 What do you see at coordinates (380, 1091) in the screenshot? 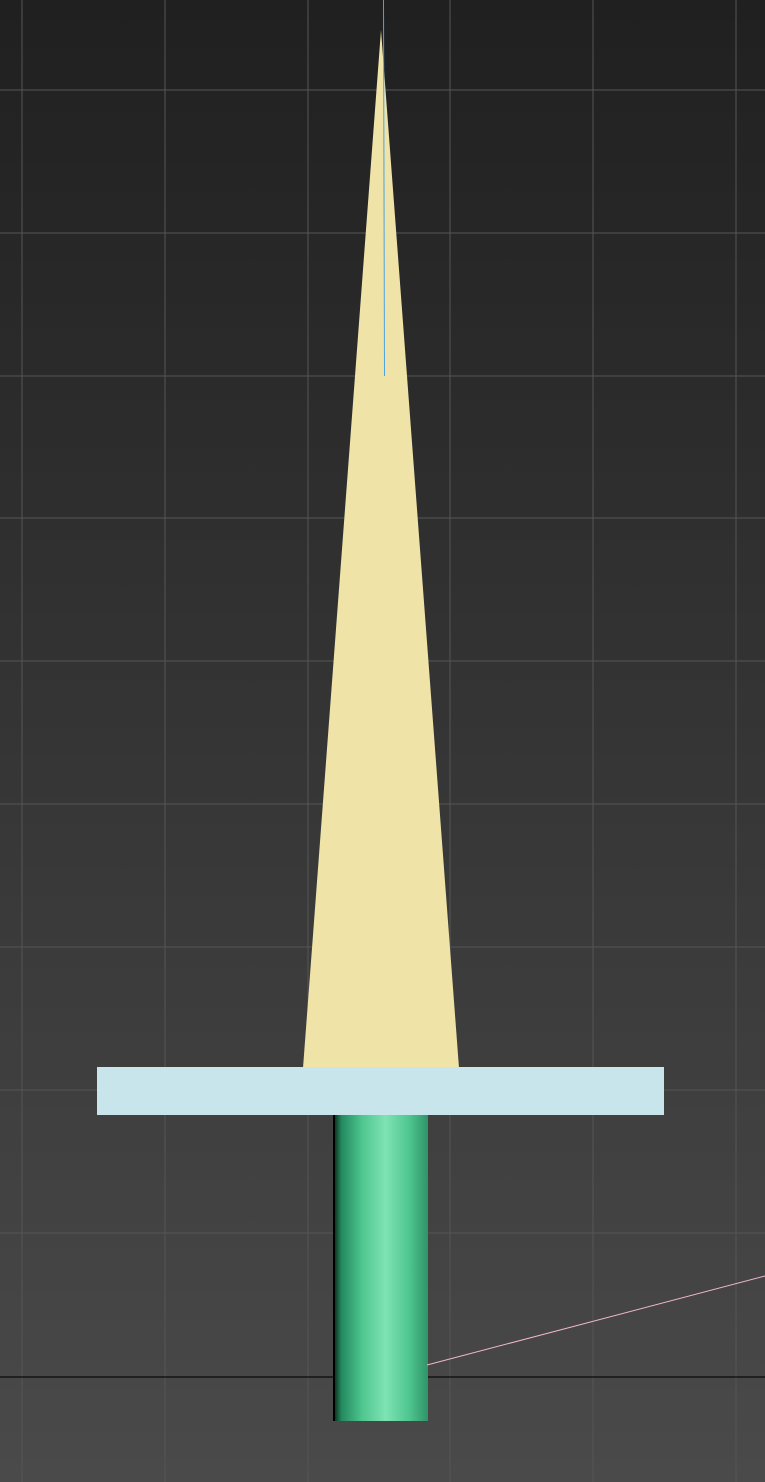
I see `crossguard-object` at bounding box center [380, 1091].